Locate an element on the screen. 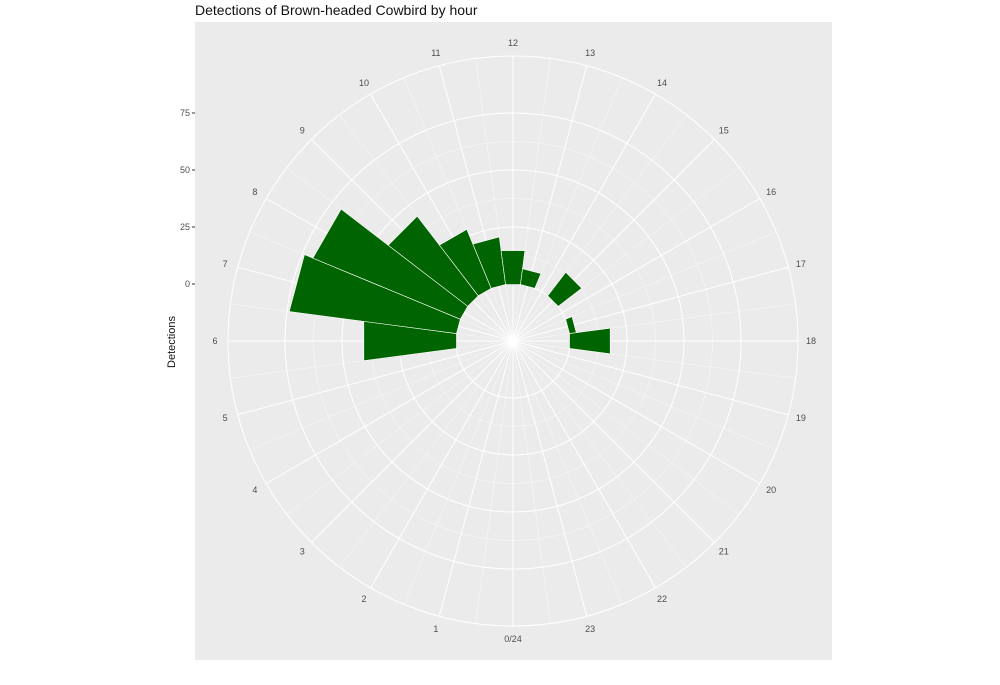 This screenshot has height=685, width=1000. x-tick-label: 20 is located at coordinates (771, 490).